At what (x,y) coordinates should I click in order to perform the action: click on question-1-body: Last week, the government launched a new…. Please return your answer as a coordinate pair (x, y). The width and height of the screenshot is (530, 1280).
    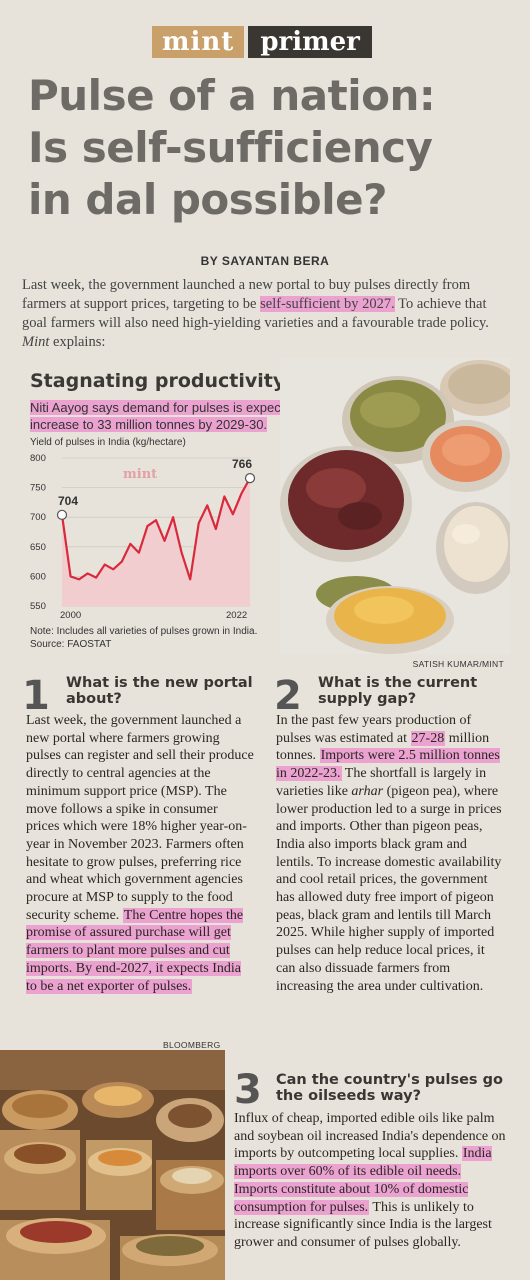
    Looking at the image, I should click on (140, 853).